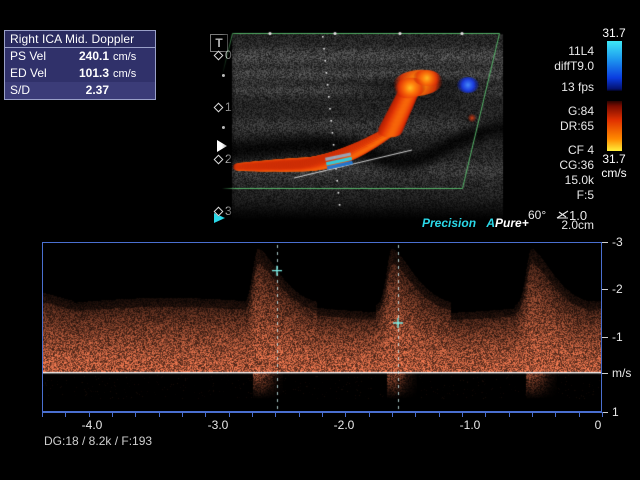  I want to click on measurement-label: S/D, so click(20, 90).